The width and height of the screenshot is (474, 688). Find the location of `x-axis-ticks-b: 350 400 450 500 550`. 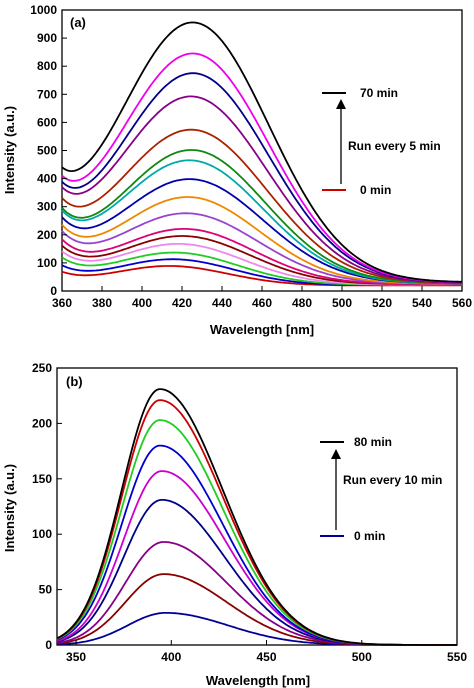

x-axis-ticks-b: 350 400 450 500 550 is located at coordinates (266, 652).